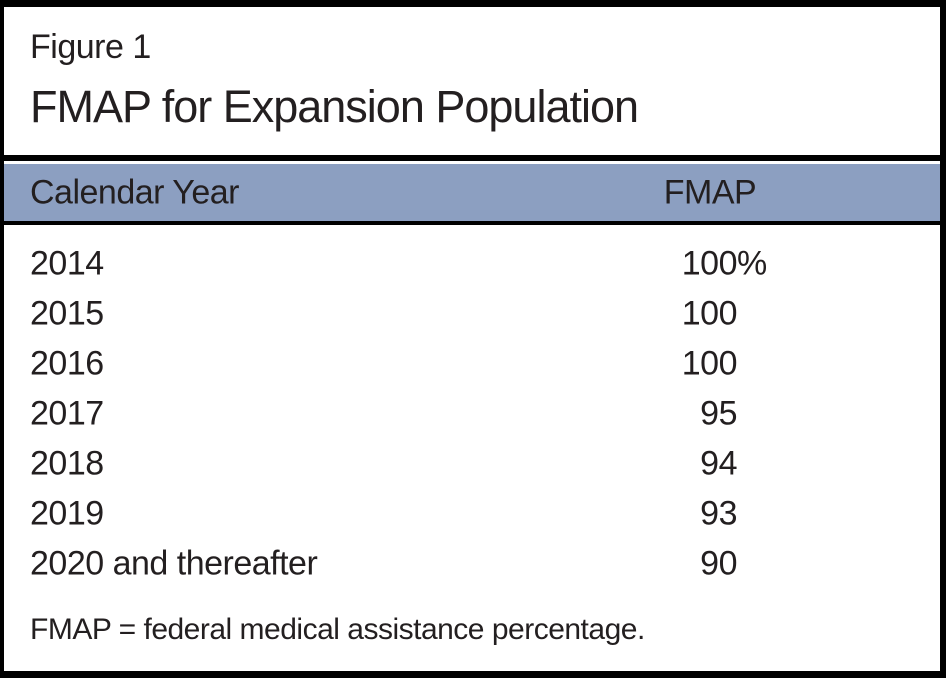 The width and height of the screenshot is (946, 678). I want to click on rule-gap, so click(472, 162).